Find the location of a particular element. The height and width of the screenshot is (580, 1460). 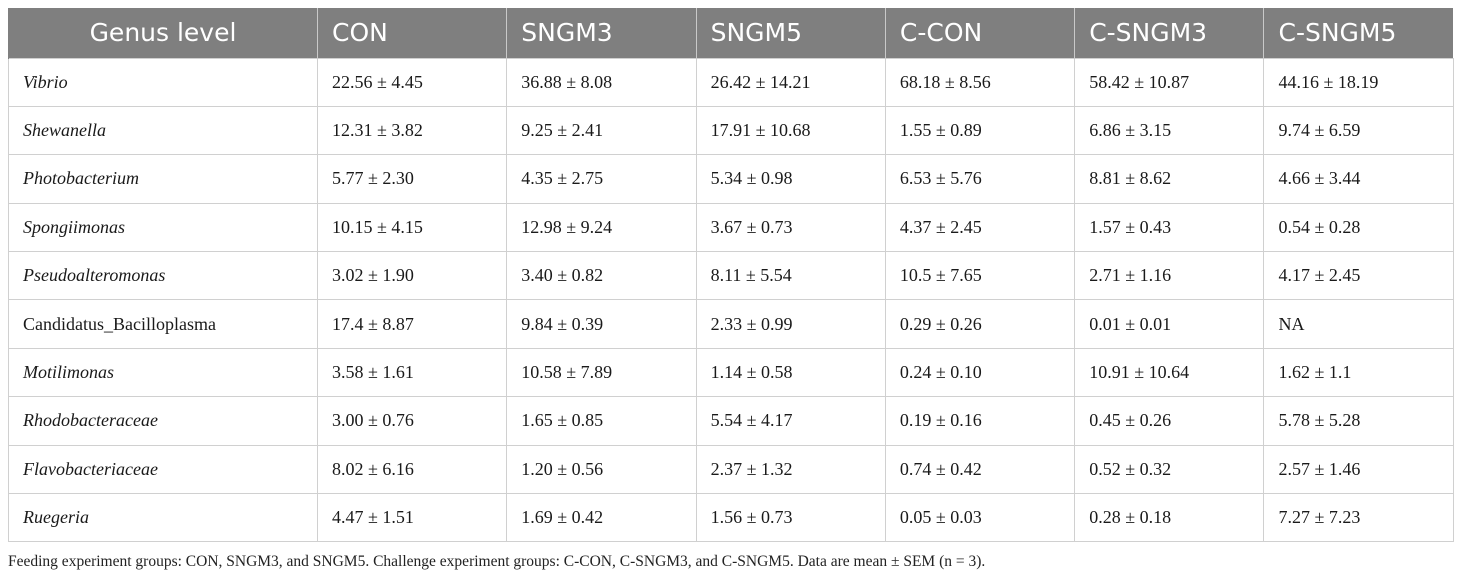

value-cell: 8.81 ± 8.62 is located at coordinates (1169, 179).